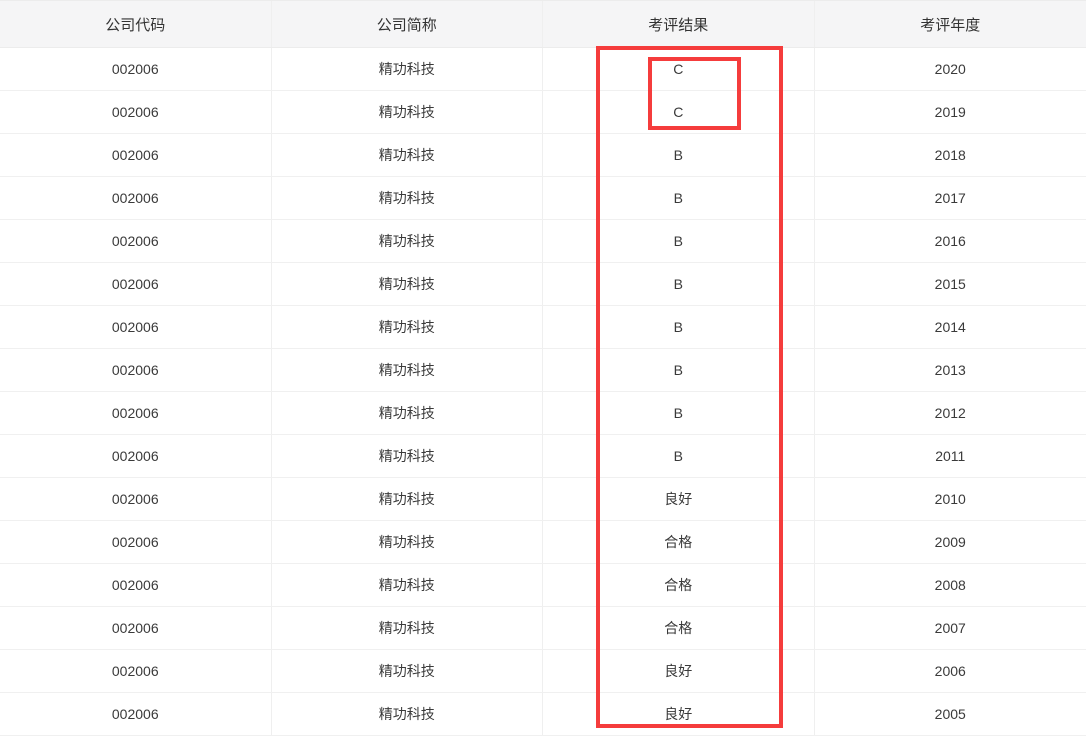 Image resolution: width=1086 pixels, height=736 pixels. I want to click on cell-year: 2019, so click(950, 112).